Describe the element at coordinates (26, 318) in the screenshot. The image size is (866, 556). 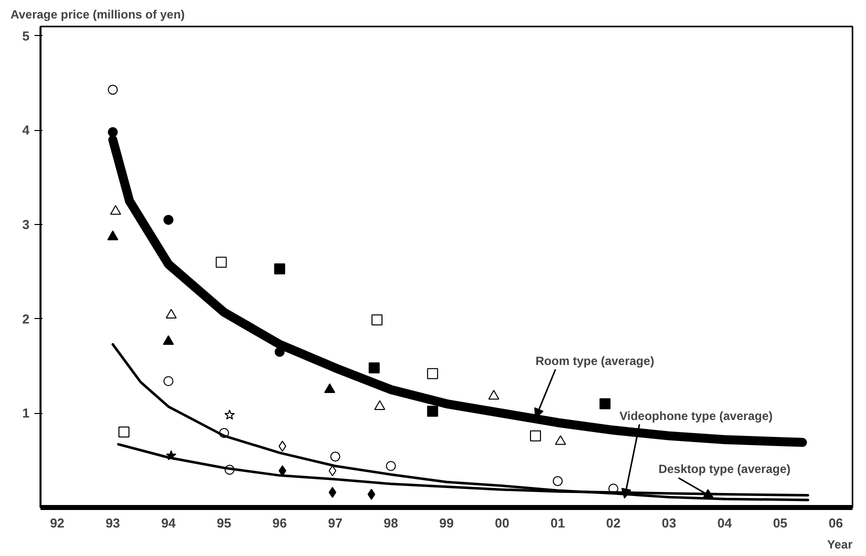
I see `y-tick-label: 2` at that location.